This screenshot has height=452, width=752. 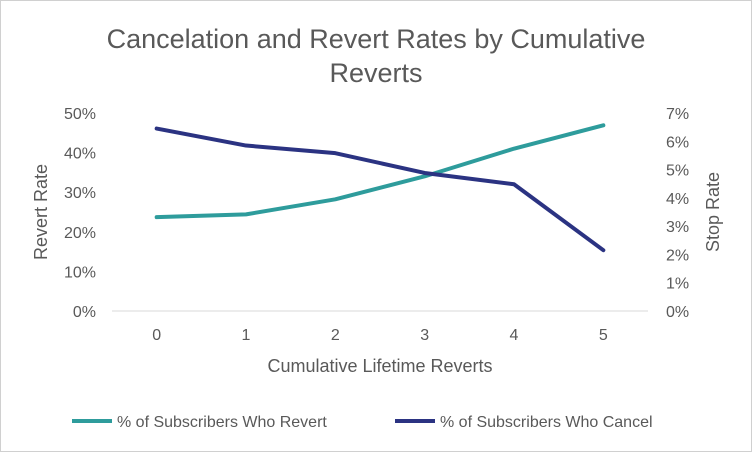 What do you see at coordinates (603, 335) in the screenshot?
I see `x-tick-label: 5` at bounding box center [603, 335].